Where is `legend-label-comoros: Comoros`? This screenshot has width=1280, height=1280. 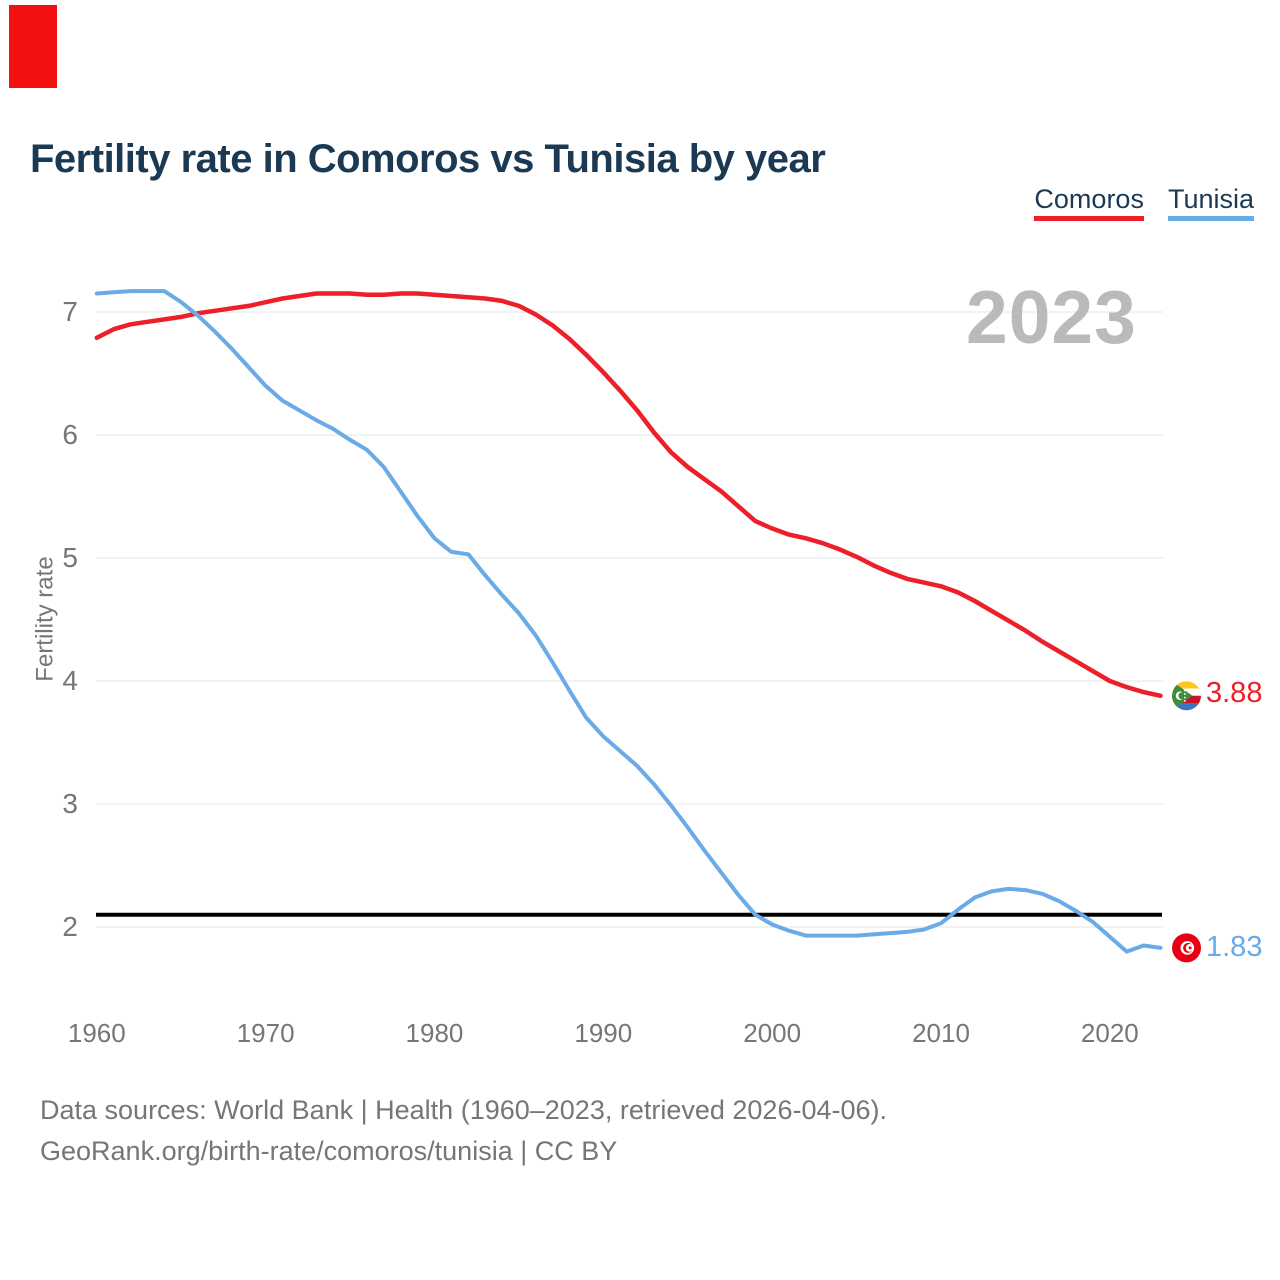
legend-label-comoros: Comoros is located at coordinates (1089, 199).